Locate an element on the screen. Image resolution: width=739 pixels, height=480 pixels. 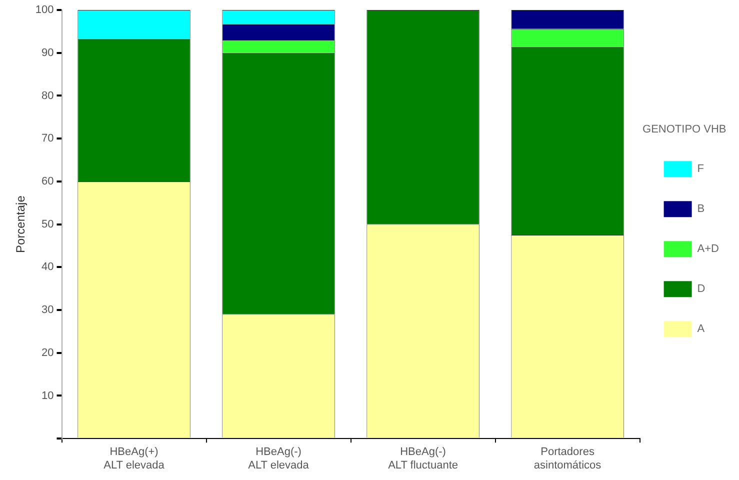
legend-label: F is located at coordinates (700, 169).